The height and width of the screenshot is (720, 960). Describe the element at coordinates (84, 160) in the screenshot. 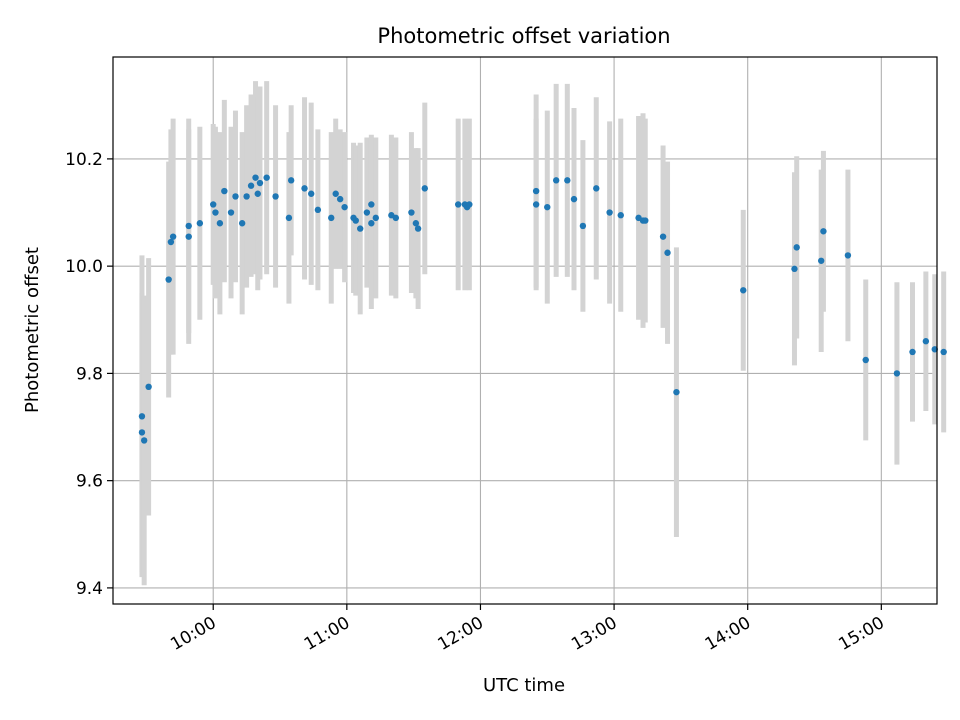

I see `y-tick-label: 10.2` at that location.